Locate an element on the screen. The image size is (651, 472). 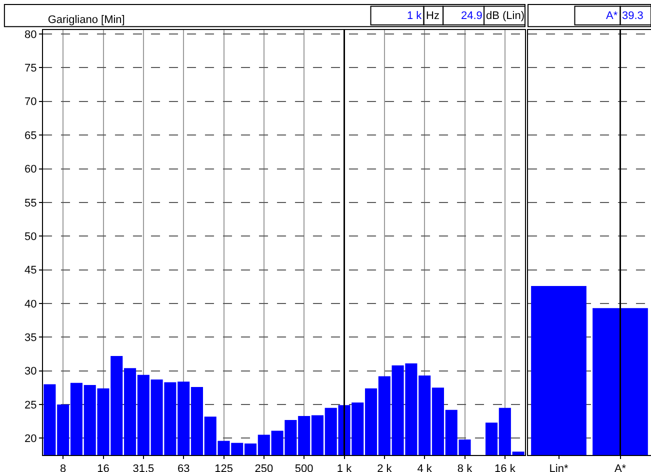
x-tick-label: 16 k is located at coordinates (505, 467).